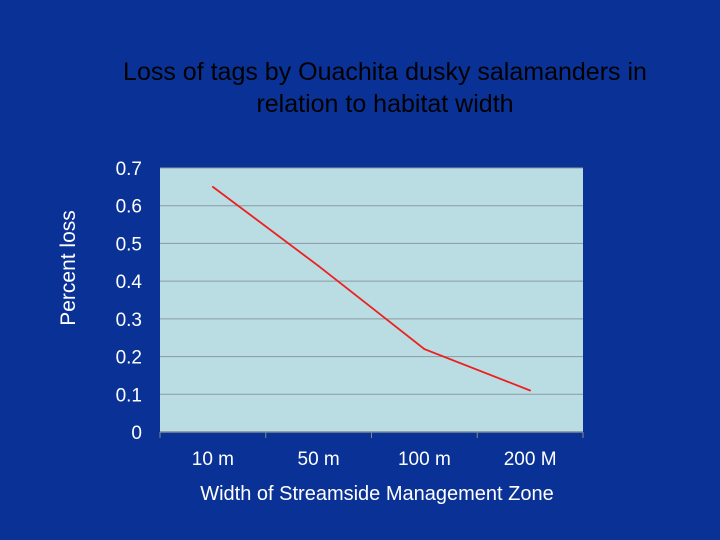 The width and height of the screenshot is (720, 540). I want to click on x-tick-label: 200 M, so click(530, 459).